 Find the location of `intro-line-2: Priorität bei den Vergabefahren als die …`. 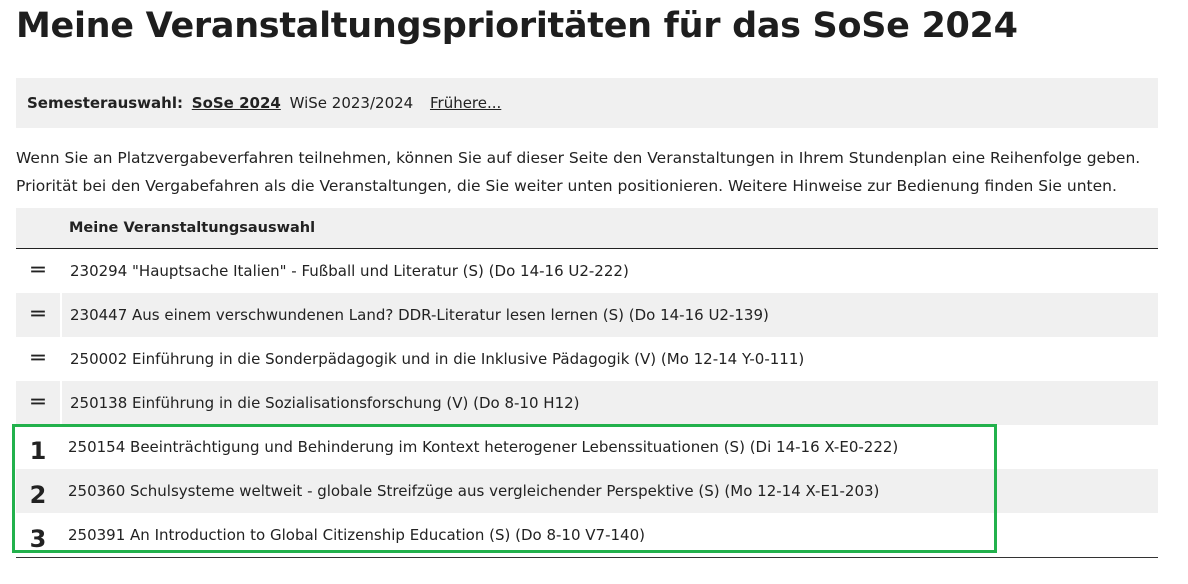

intro-line-2: Priorität bei den Vergabefahren als die … is located at coordinates (566, 186).